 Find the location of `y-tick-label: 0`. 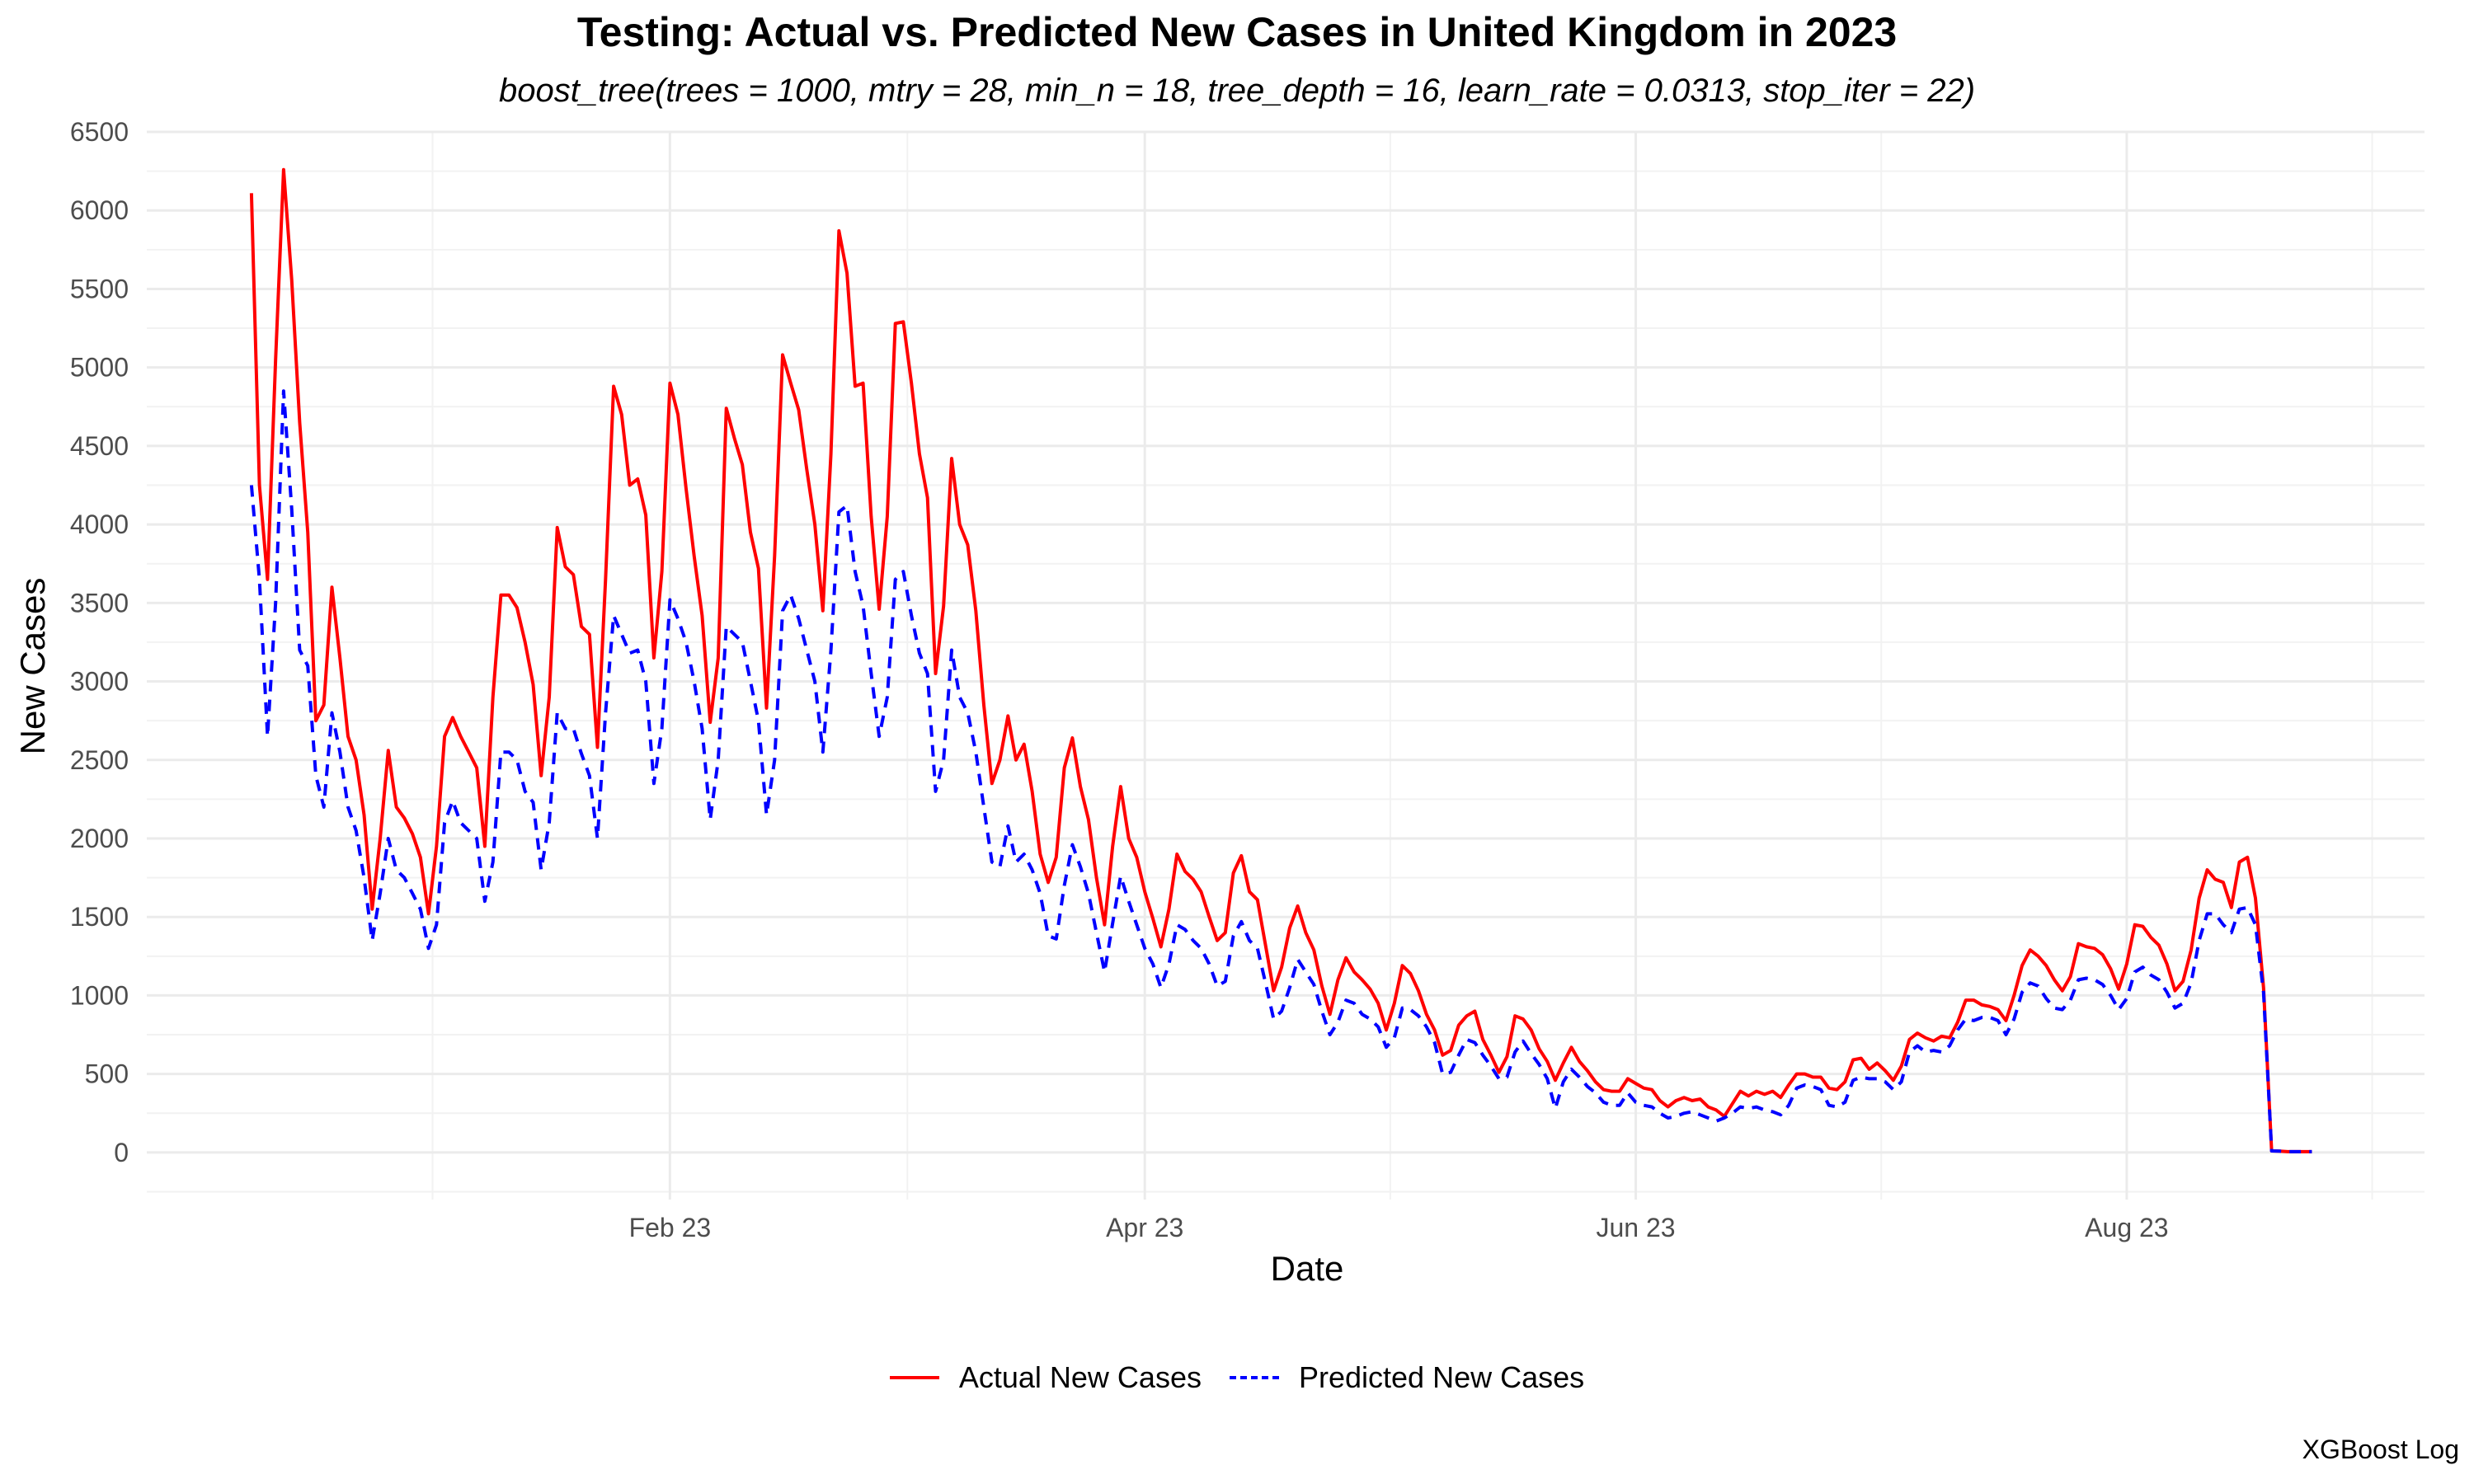

y-tick-label: 0 is located at coordinates (121, 1152).